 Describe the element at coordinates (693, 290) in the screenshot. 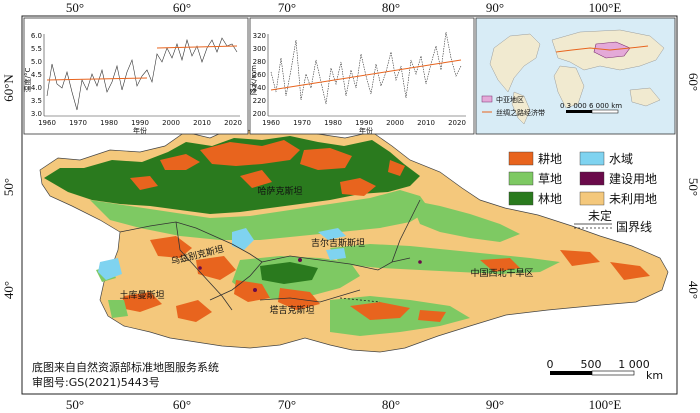

I see `right-lat-40: 40°` at that location.